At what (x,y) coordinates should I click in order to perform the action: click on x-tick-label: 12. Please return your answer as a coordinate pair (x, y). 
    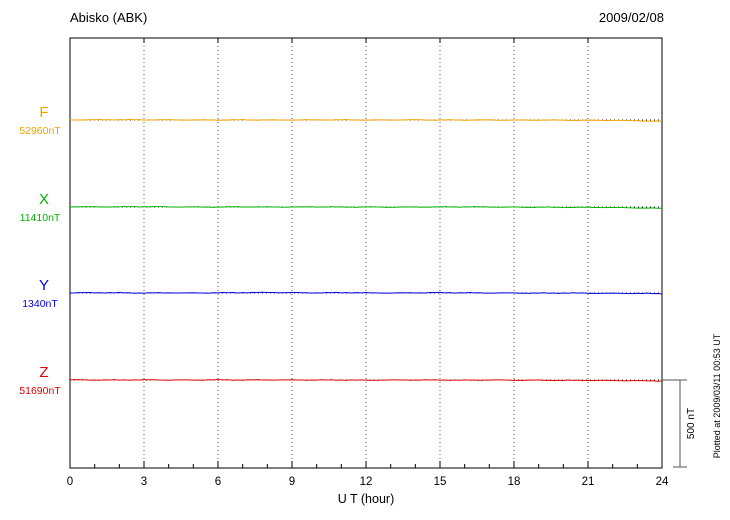
    Looking at the image, I should click on (366, 482).